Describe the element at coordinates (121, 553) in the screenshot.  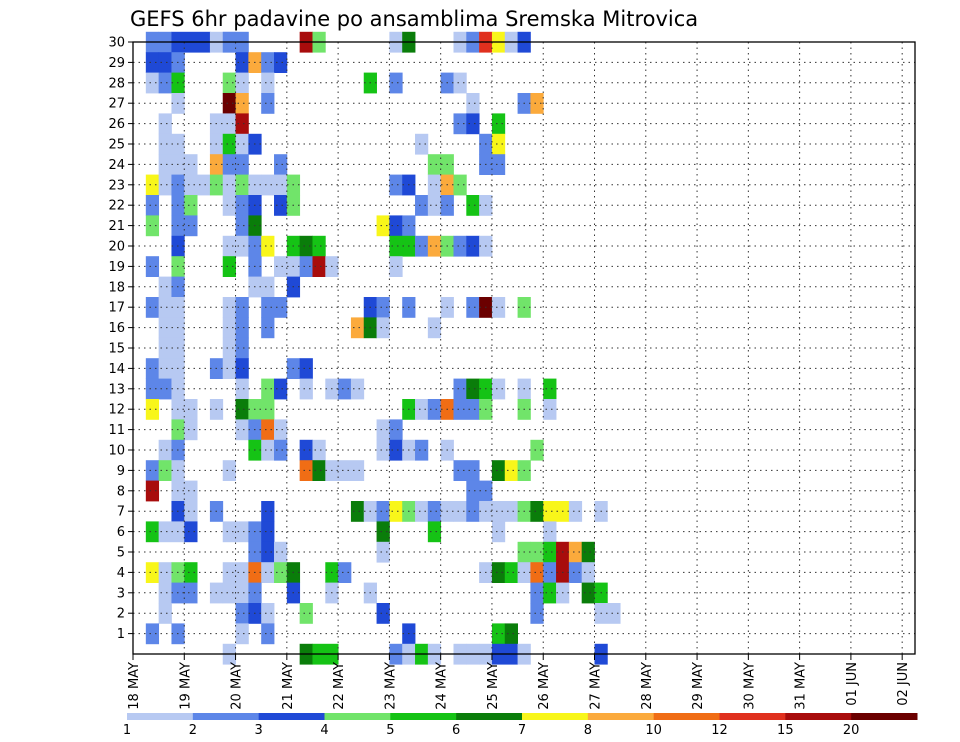
I see `y-tick-label: 5` at that location.